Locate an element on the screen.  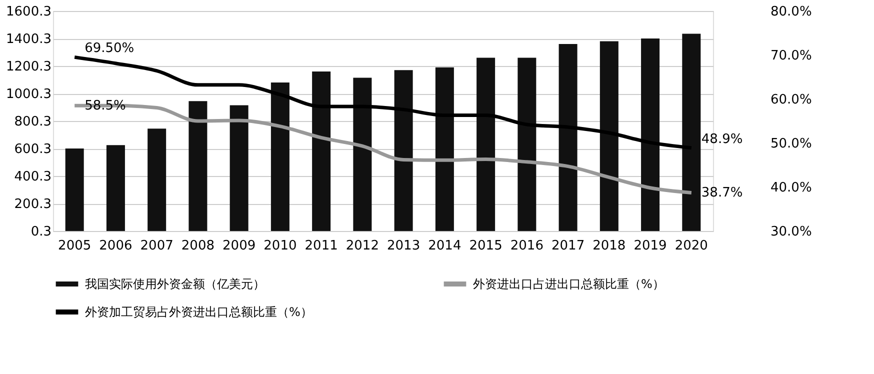
y2-tick-label: 60.0% is located at coordinates (791, 100).